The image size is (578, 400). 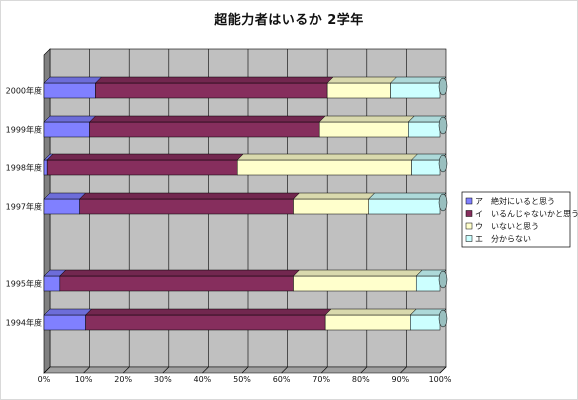 What do you see at coordinates (44, 379) in the screenshot?
I see `x-tick-label: 0%` at bounding box center [44, 379].